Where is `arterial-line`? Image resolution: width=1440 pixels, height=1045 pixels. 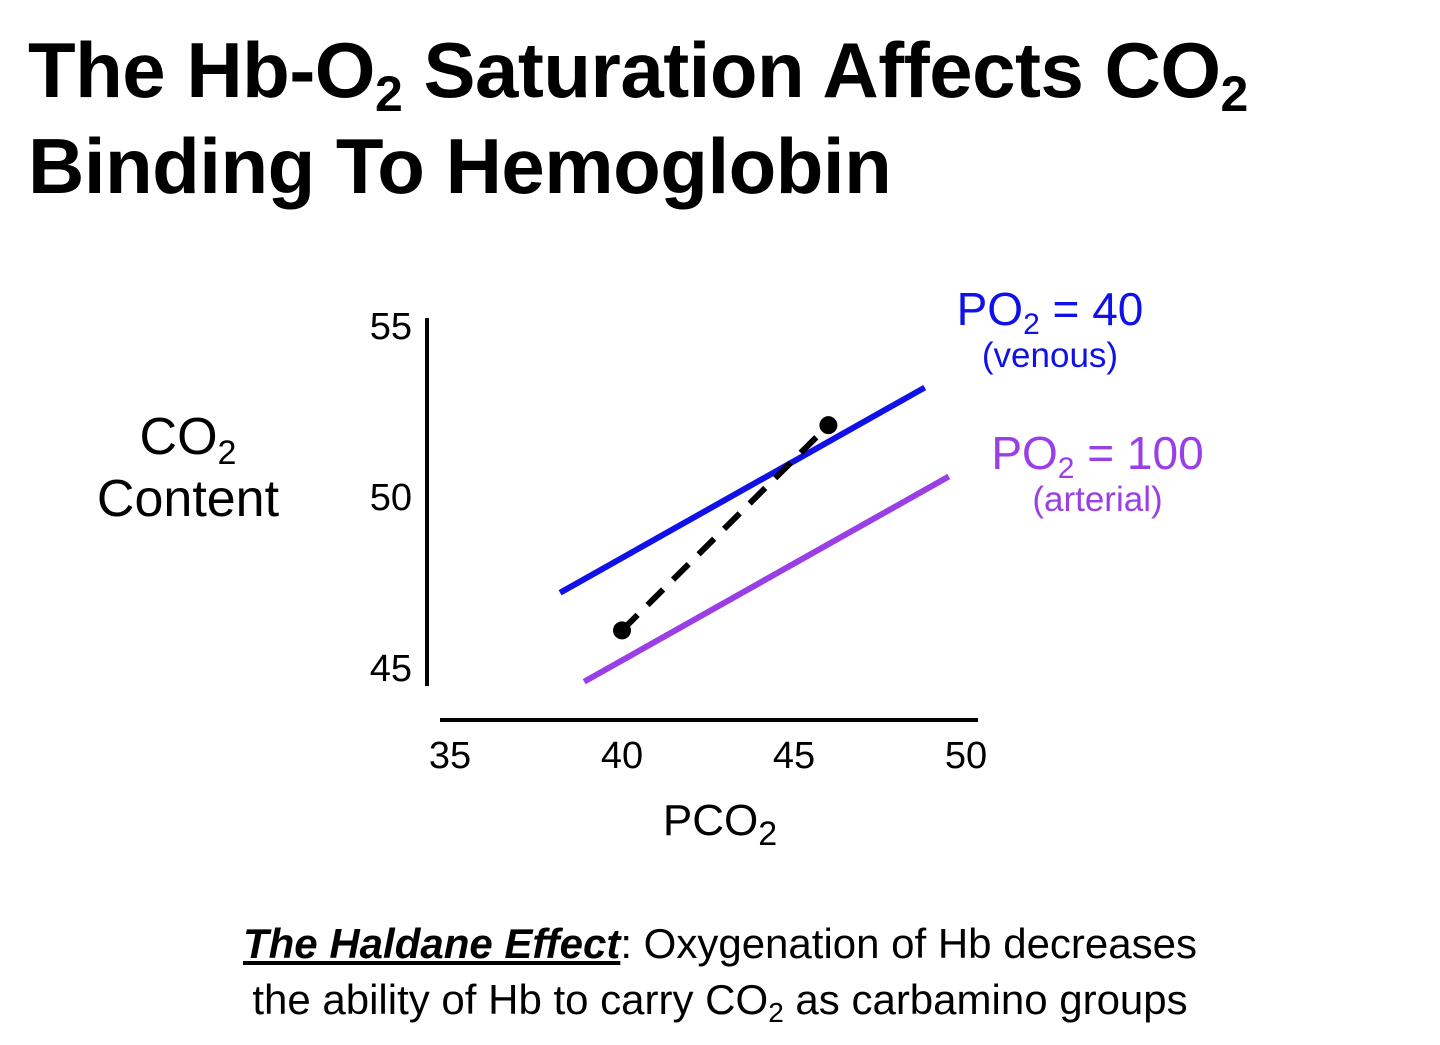
arterial-line is located at coordinates (766, 579).